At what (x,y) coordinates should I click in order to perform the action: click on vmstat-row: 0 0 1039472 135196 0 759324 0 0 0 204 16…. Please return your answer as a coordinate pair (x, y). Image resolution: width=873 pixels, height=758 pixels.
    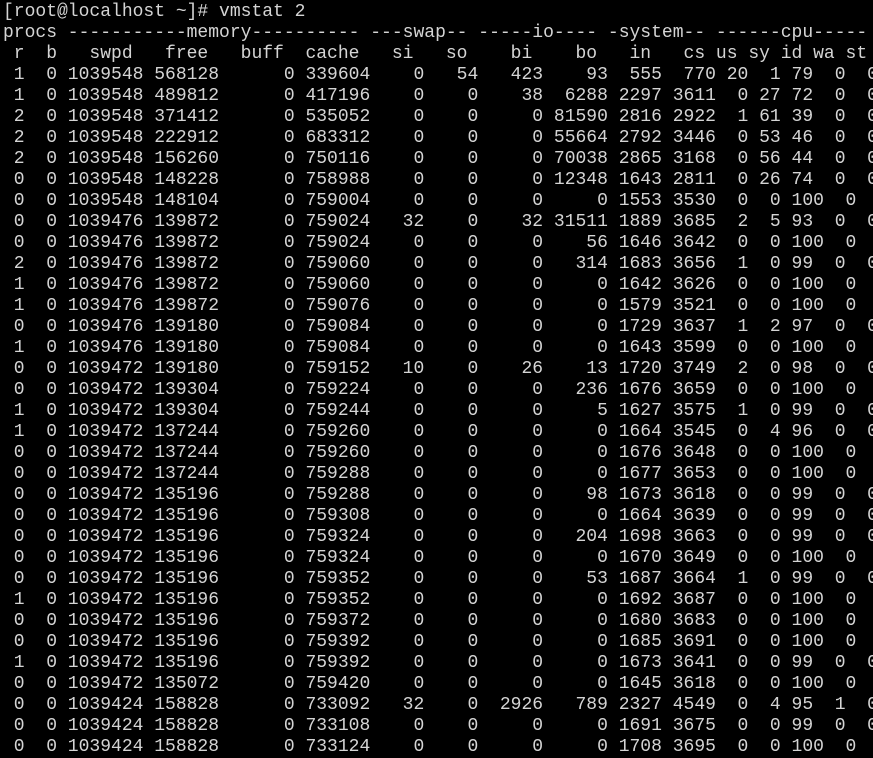
    Looking at the image, I should click on (438, 537).